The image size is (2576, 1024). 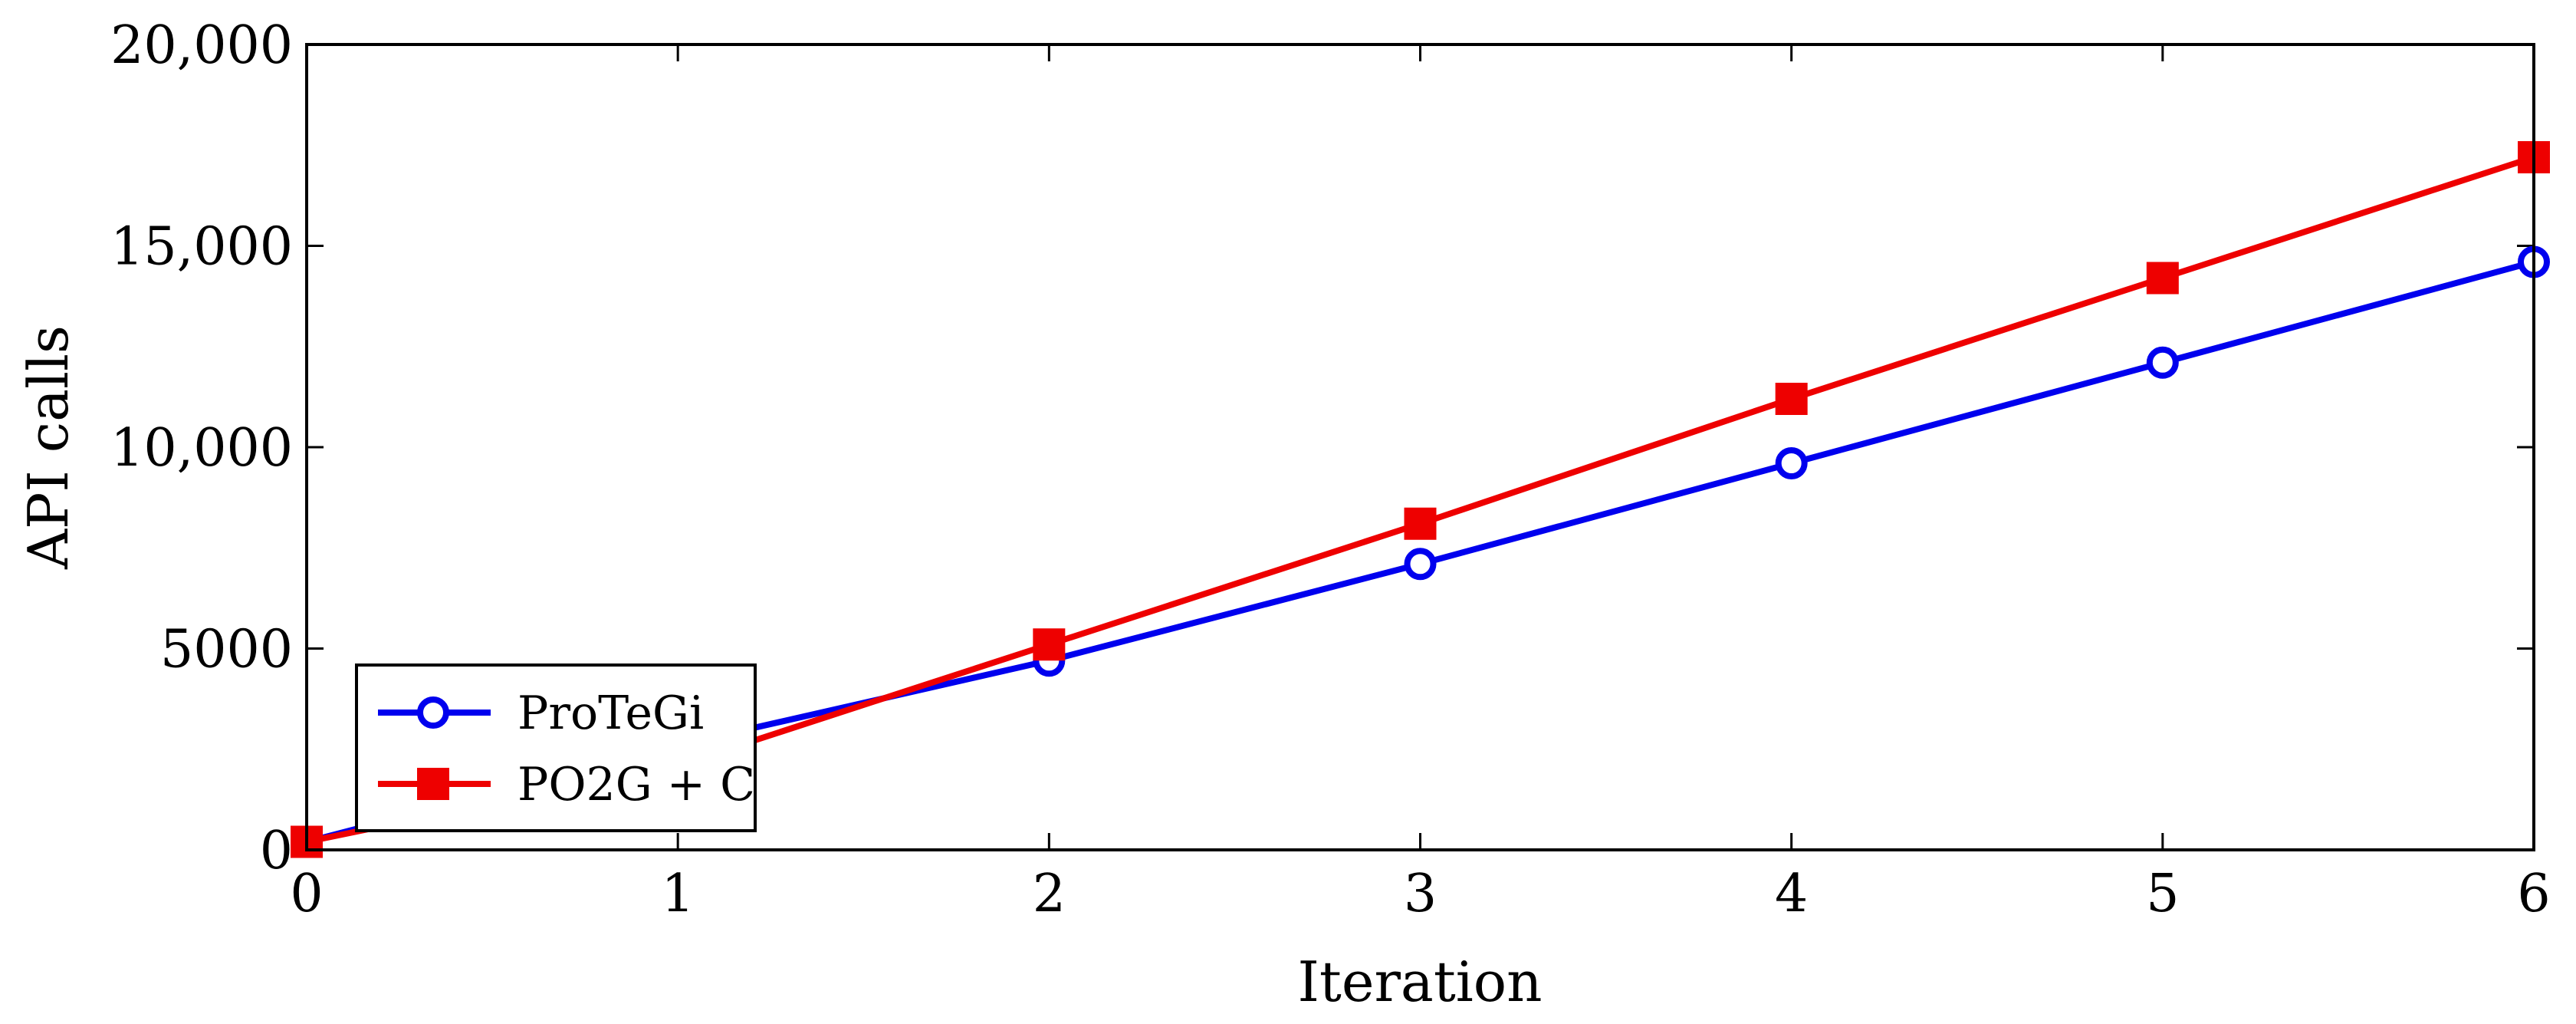 What do you see at coordinates (48, 447) in the screenshot?
I see `y-axis-title: API calls` at bounding box center [48, 447].